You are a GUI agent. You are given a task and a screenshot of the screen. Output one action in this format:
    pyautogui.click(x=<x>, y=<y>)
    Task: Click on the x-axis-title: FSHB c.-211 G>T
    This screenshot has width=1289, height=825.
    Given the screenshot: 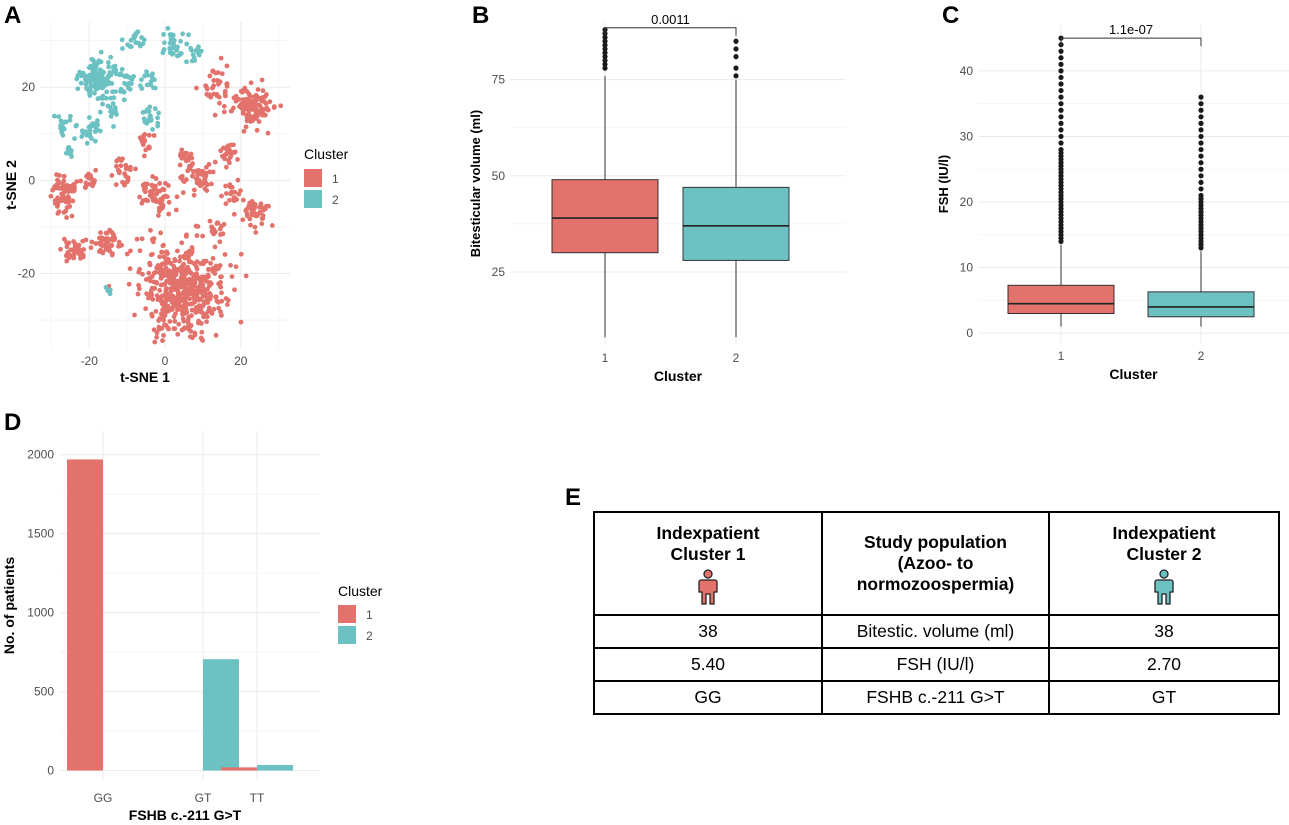 What is the action you would take?
    pyautogui.click(x=185, y=815)
    